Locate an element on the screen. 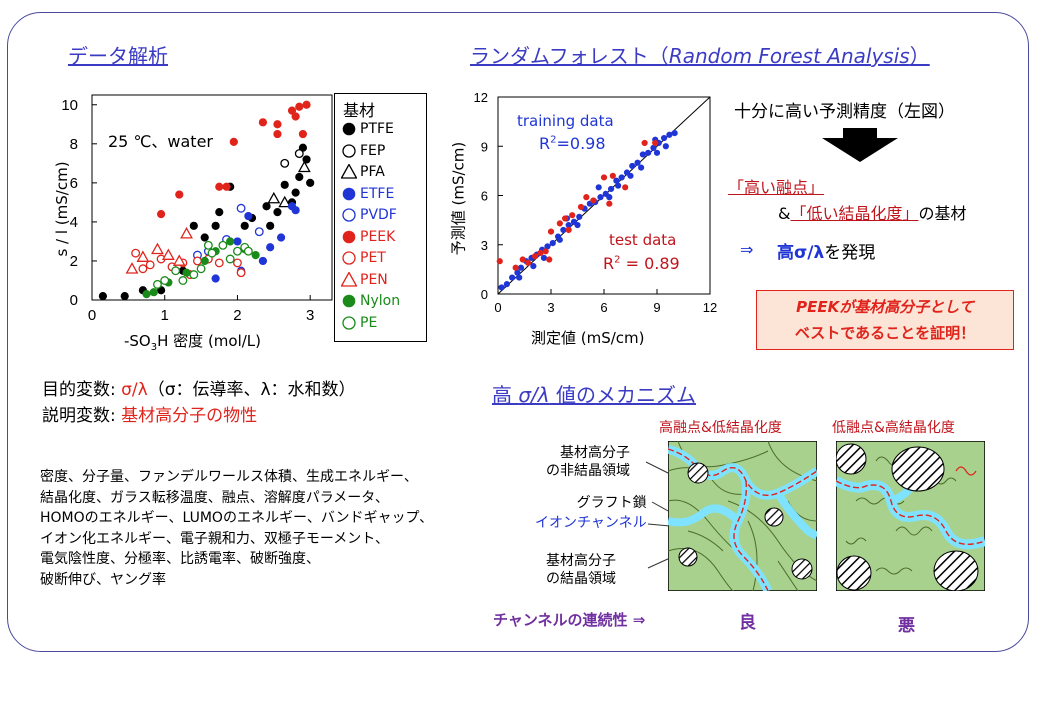  y-tick-label: 3 is located at coordinates (484, 245).